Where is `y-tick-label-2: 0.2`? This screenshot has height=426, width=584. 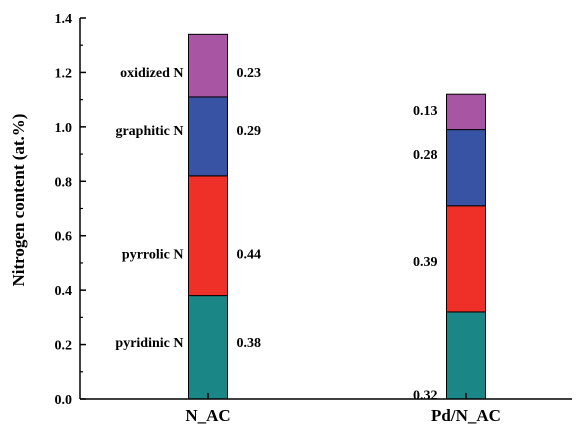
y-tick-label-2: 0.2 is located at coordinates (64, 346).